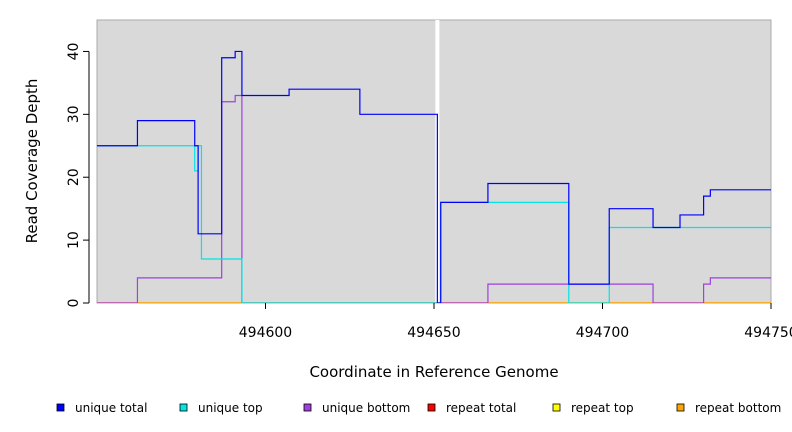 The height and width of the screenshot is (432, 792). What do you see at coordinates (680, 407) in the screenshot?
I see `legend-swatch-repeat-bottom` at bounding box center [680, 407].